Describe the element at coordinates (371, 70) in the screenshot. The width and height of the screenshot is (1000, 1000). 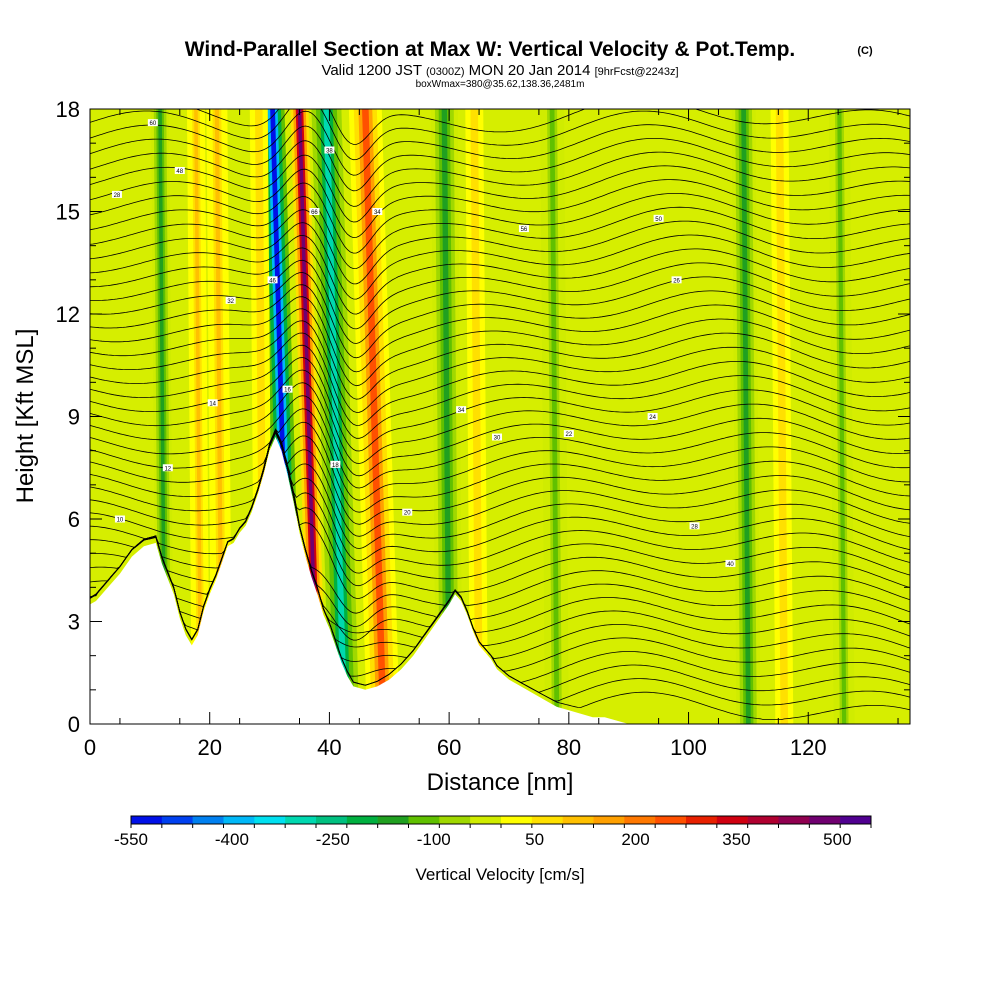
I see `subtitle-valid: Valid 1200 JST` at that location.